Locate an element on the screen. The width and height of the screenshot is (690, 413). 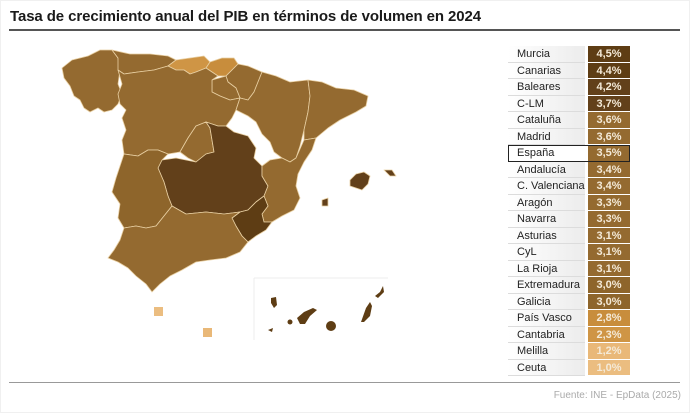
region-ceuta is located at coordinates (158, 311).